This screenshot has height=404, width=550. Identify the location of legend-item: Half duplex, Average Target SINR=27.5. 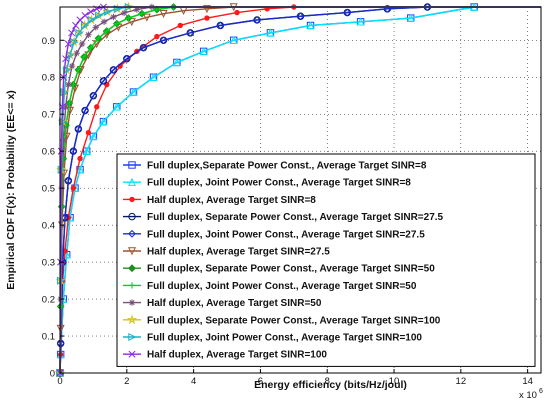
(226, 252).